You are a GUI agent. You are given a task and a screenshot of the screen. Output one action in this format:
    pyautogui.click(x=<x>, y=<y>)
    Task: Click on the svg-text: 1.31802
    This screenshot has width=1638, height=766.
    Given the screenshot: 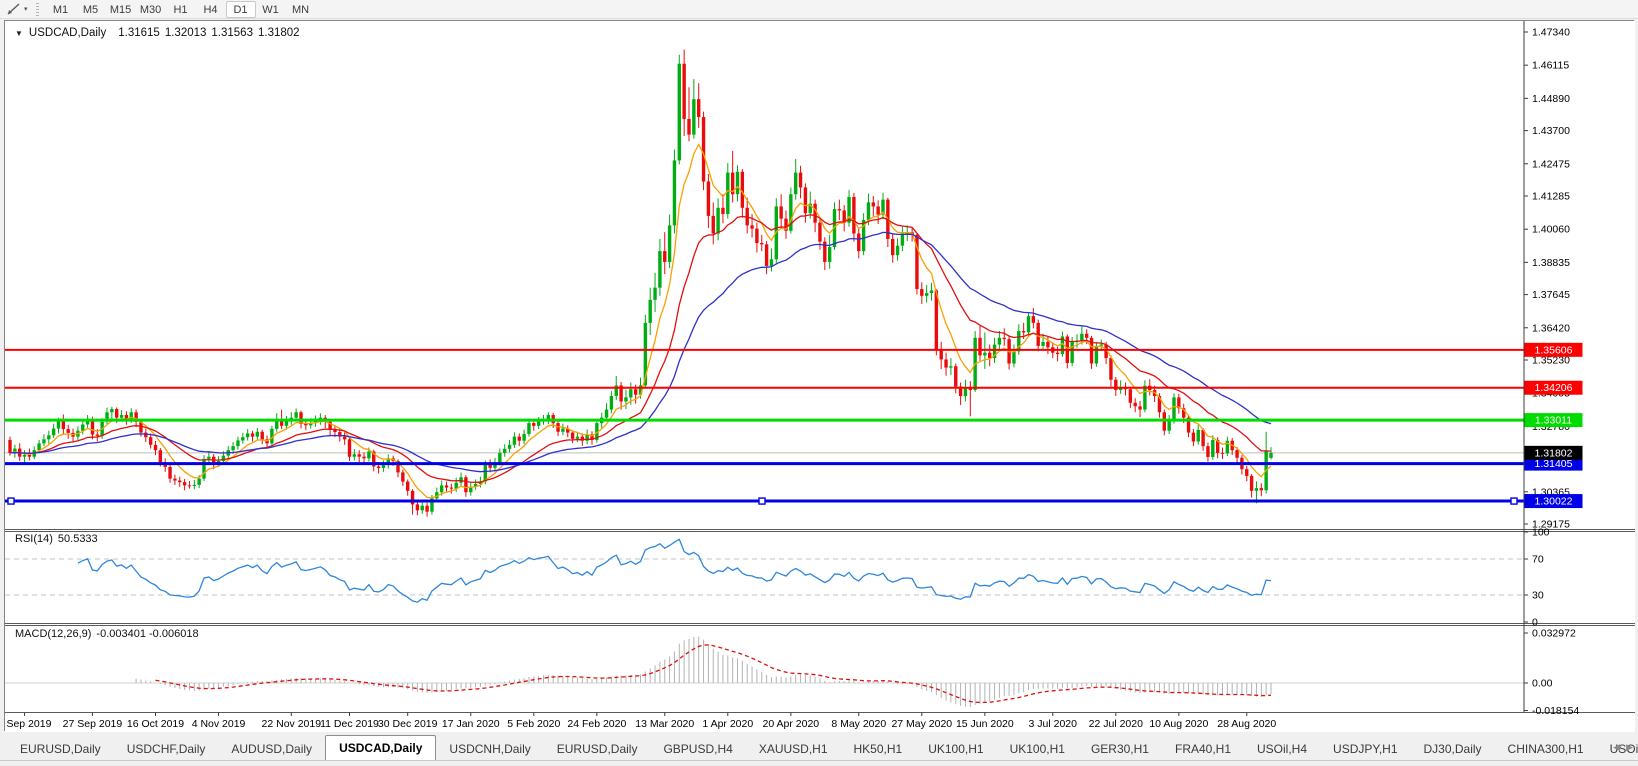 What is the action you would take?
    pyautogui.click(x=1554, y=453)
    